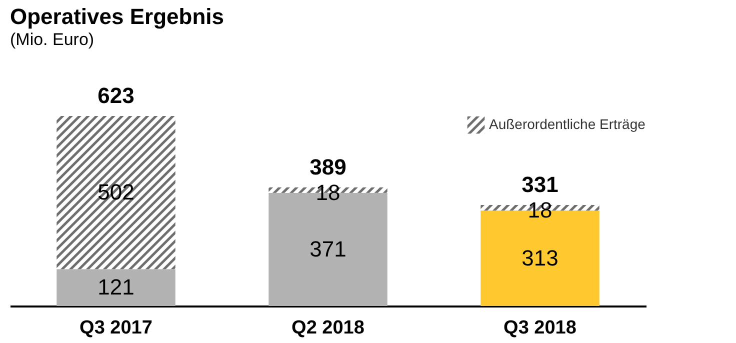 This screenshot has width=736, height=343. I want to click on data-label: 313, so click(540, 257).